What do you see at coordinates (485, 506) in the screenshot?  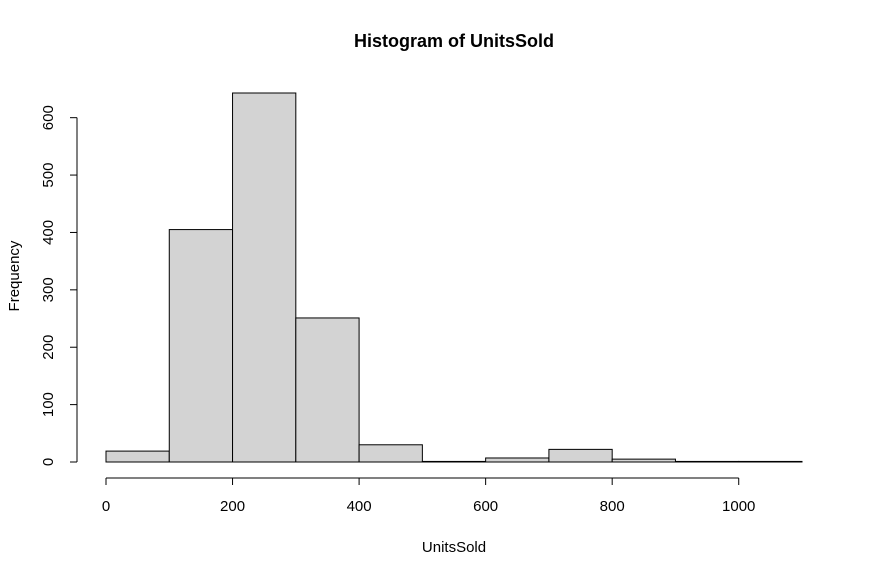 I see `x-tick-label: 600` at bounding box center [485, 506].